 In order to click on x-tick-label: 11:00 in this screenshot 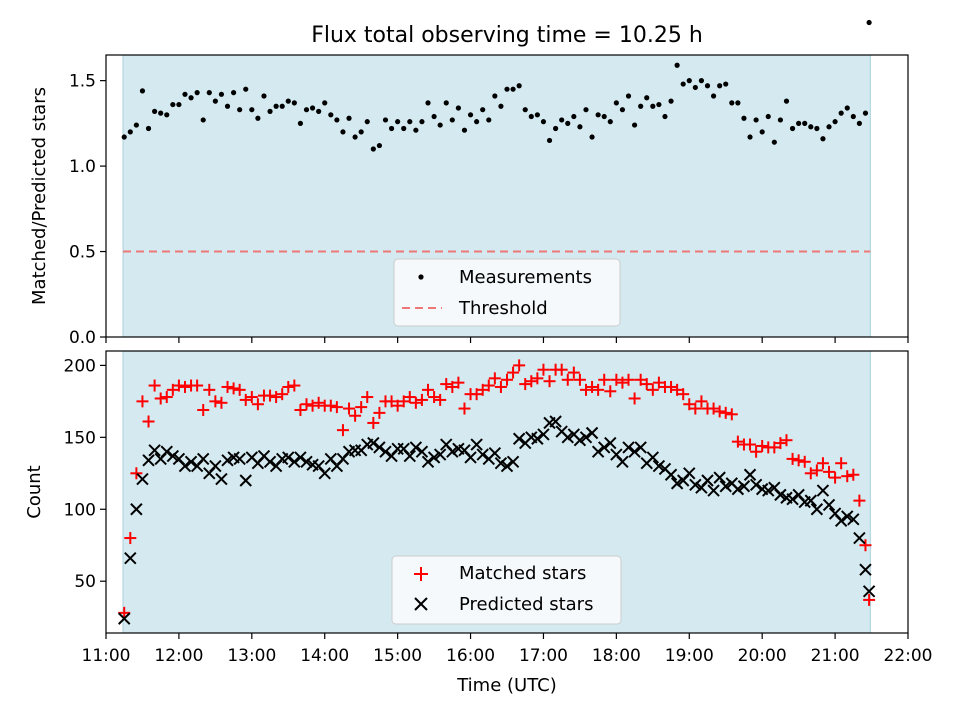, I will do `click(106, 656)`.